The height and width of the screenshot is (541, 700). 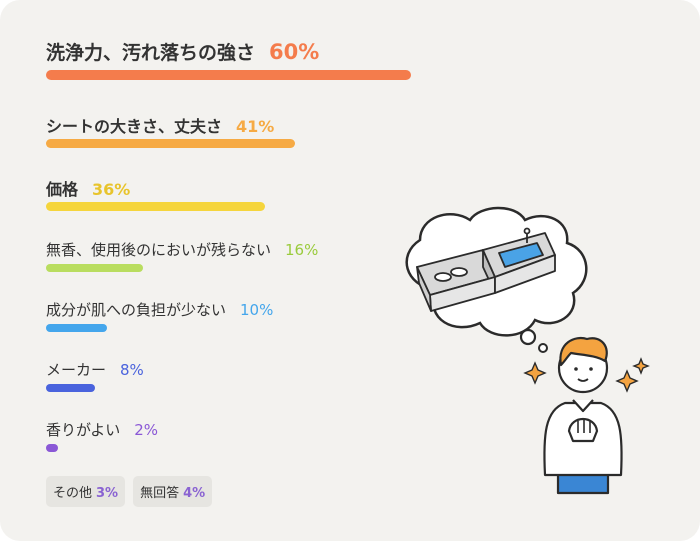 What do you see at coordinates (83, 430) in the screenshot?
I see `category-label: 香りがよい` at bounding box center [83, 430].